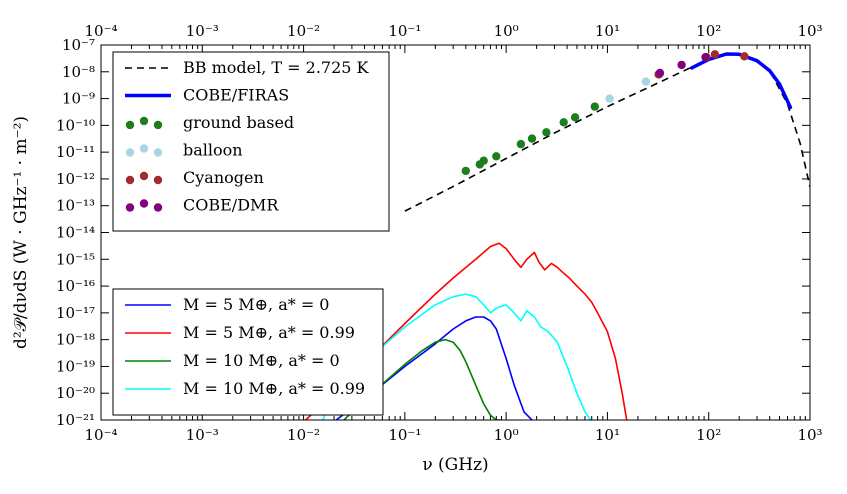 This screenshot has height=494, width=847. What do you see at coordinates (453, 31) in the screenshot?
I see `x-tick-labels-top: 10⁻⁴ 10⁻³ 10⁻² 10⁻¹ 10⁰ 10¹ 10² 10³` at bounding box center [453, 31].